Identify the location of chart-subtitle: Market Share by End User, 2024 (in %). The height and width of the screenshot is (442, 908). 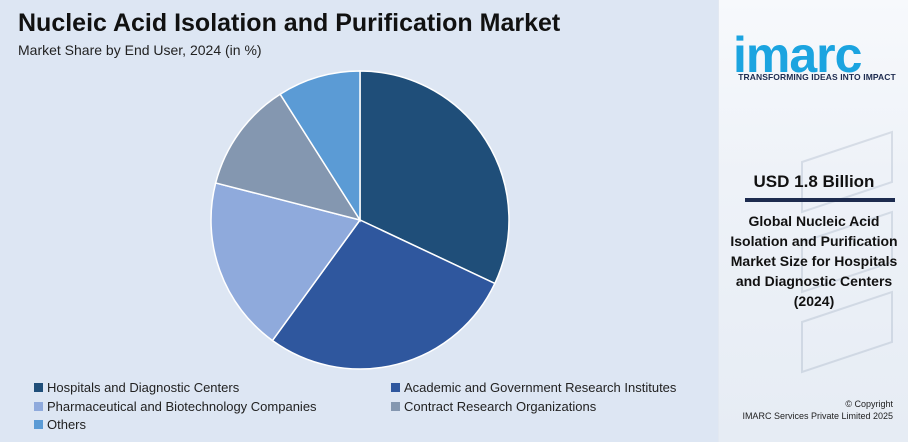
(140, 50).